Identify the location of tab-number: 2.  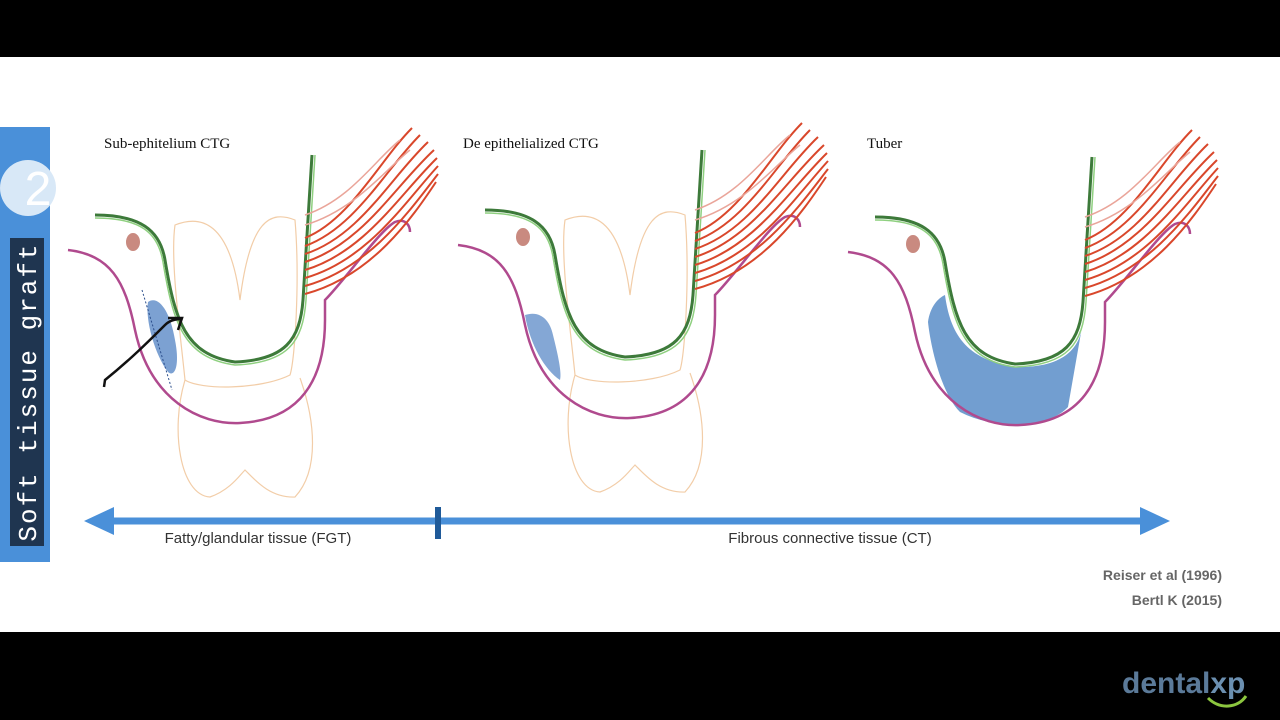
(38, 189).